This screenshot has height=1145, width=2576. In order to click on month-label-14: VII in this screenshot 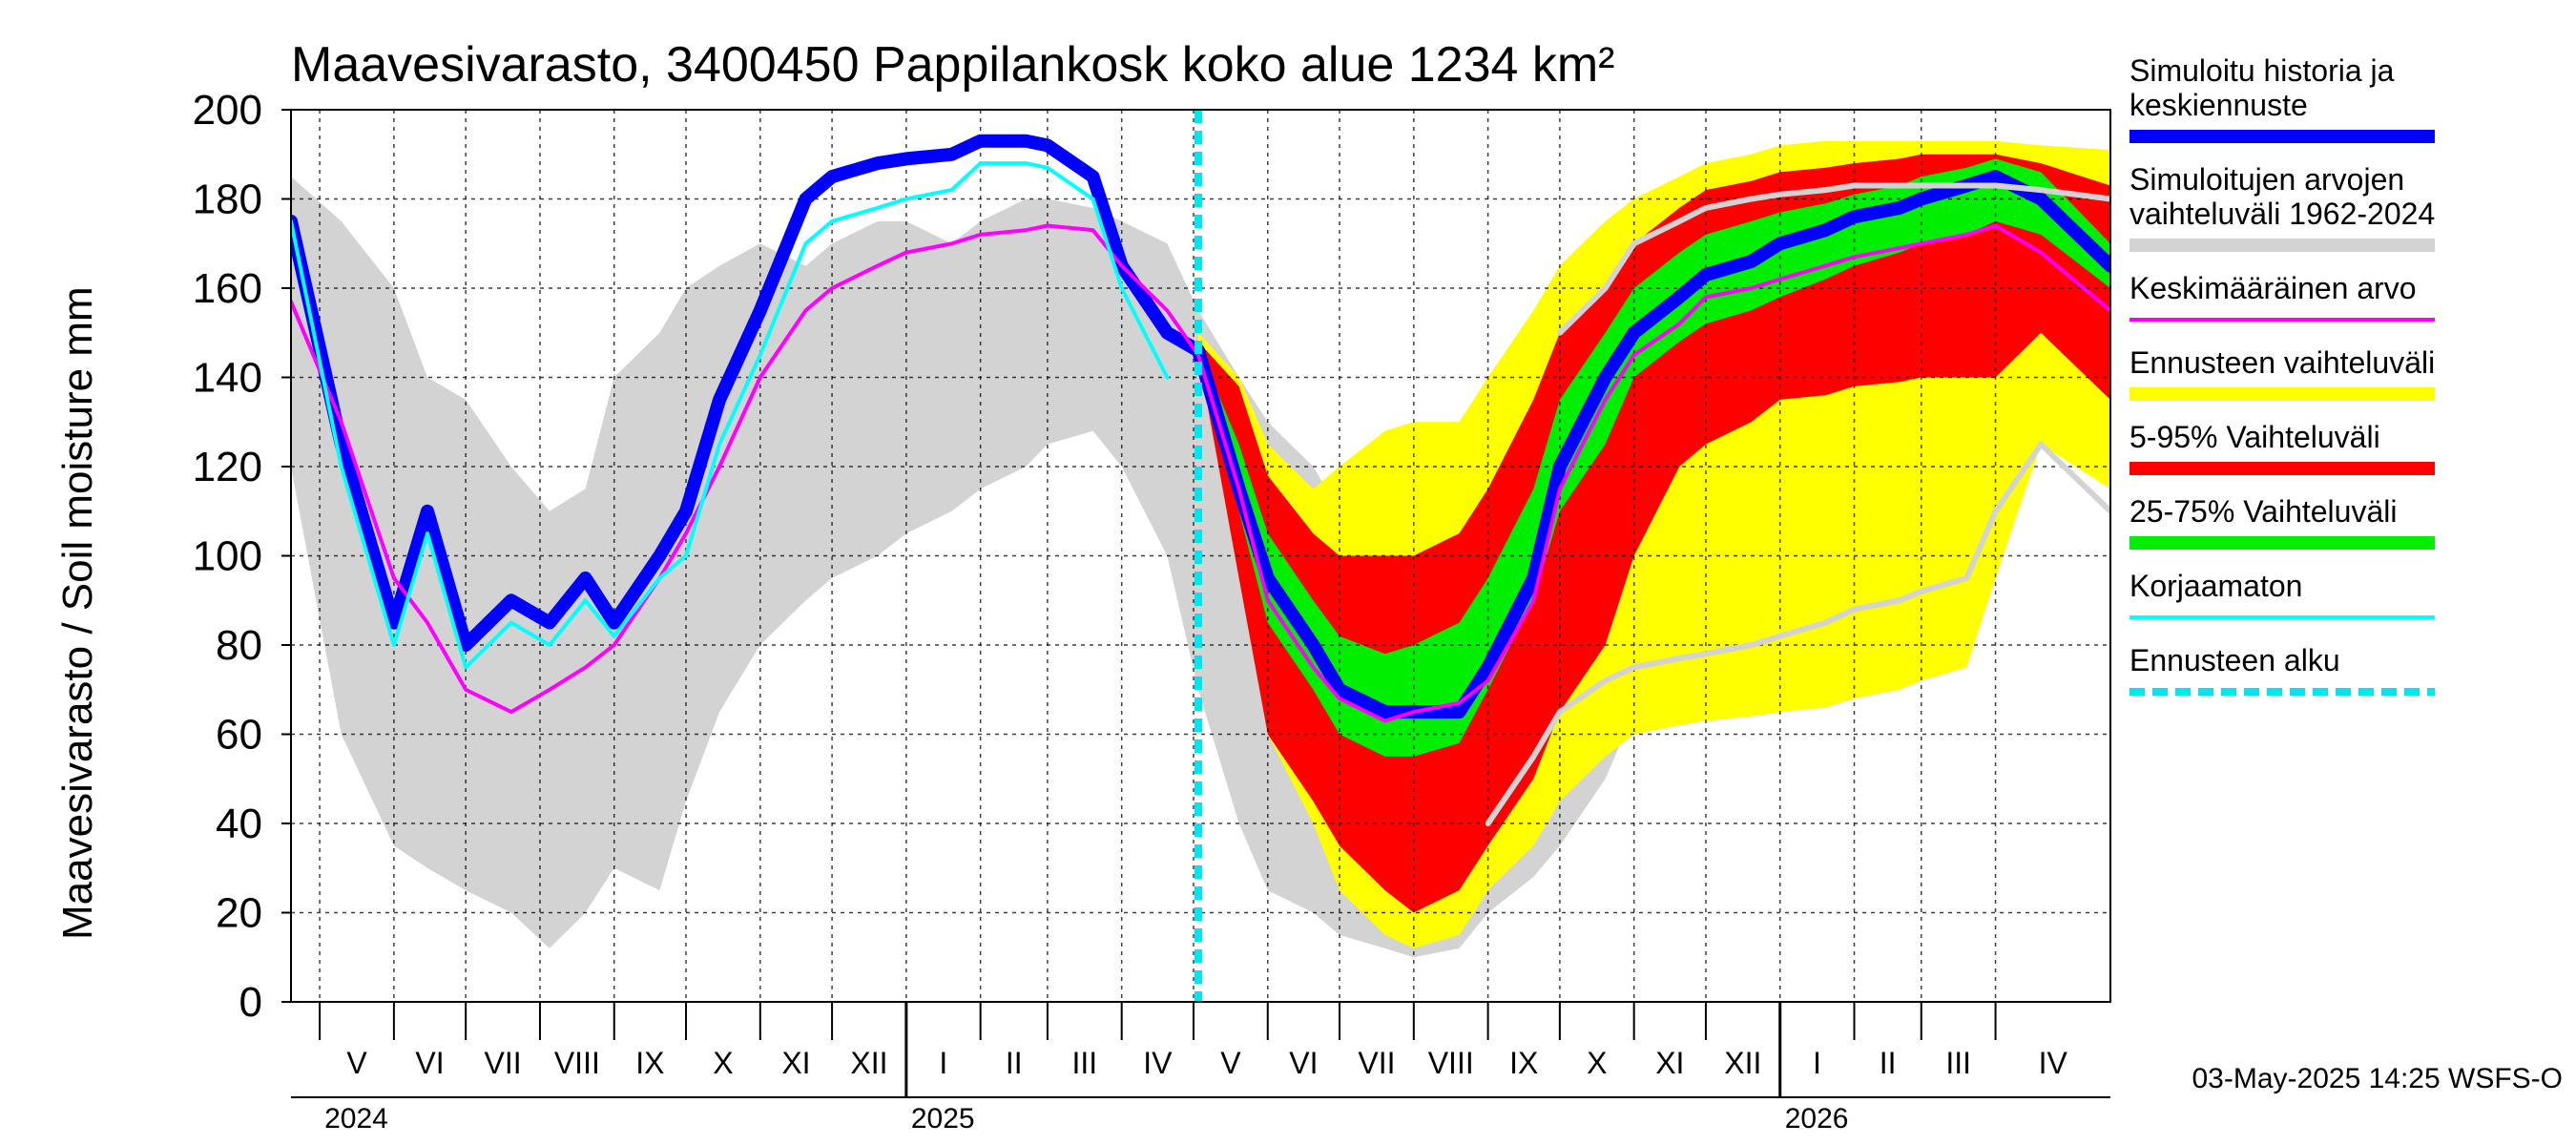, I will do `click(1376, 1063)`.